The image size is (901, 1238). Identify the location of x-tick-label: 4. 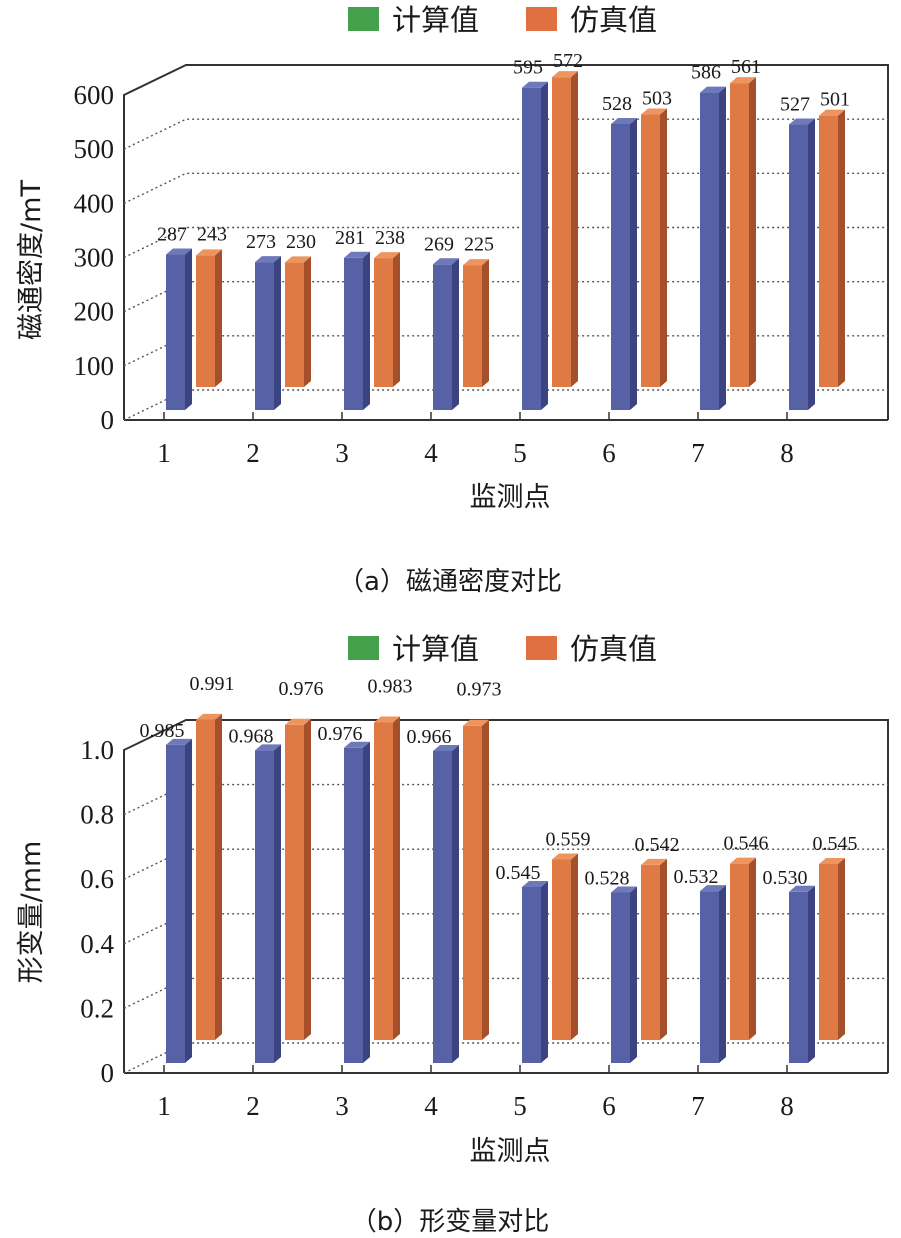
(431, 453).